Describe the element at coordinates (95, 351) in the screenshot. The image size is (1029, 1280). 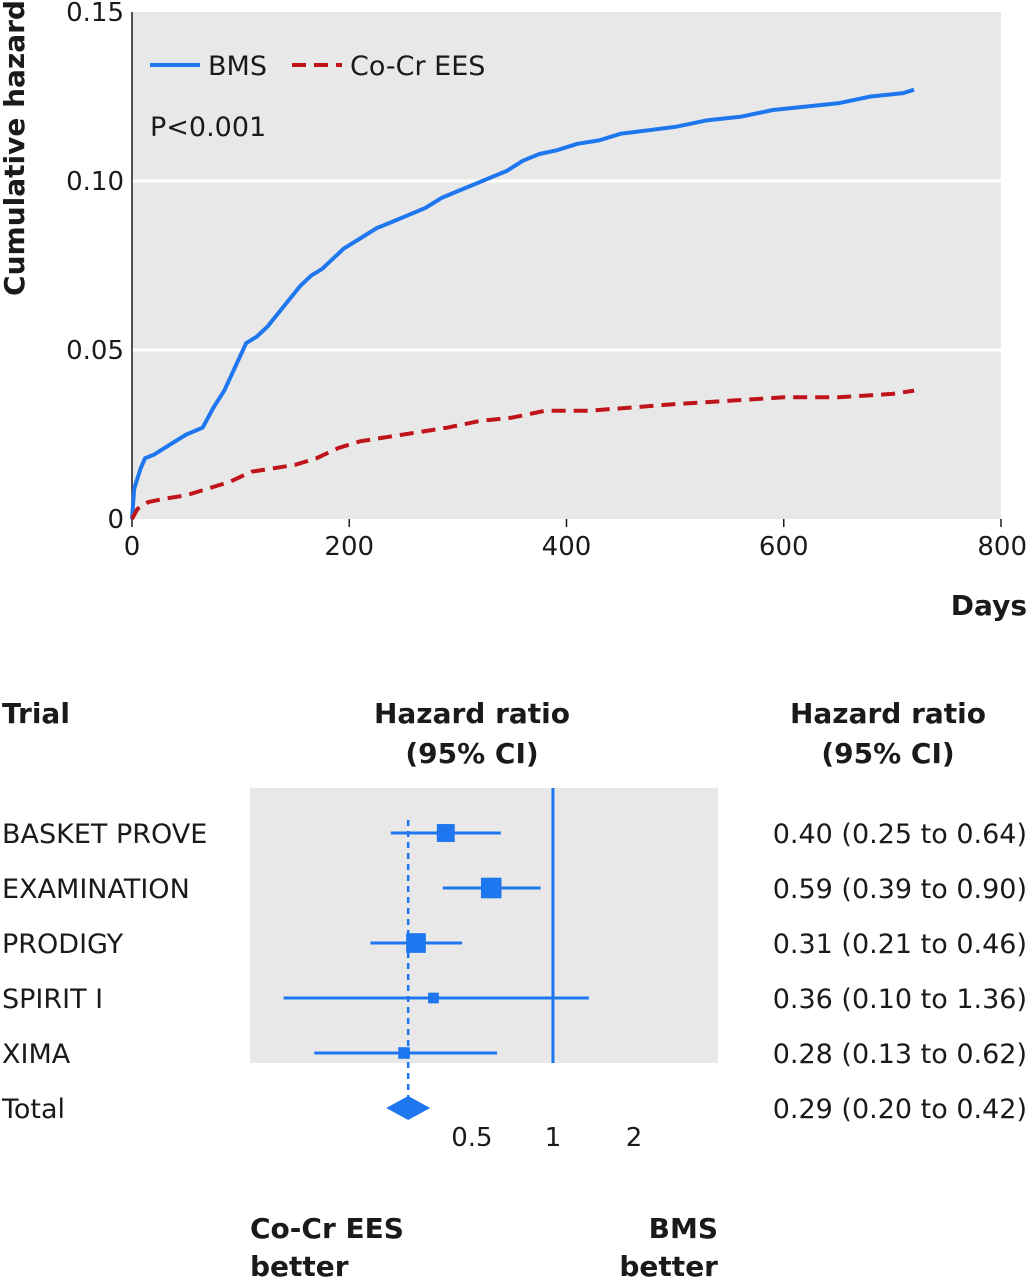
I see `y-tick-label: 0.05` at that location.